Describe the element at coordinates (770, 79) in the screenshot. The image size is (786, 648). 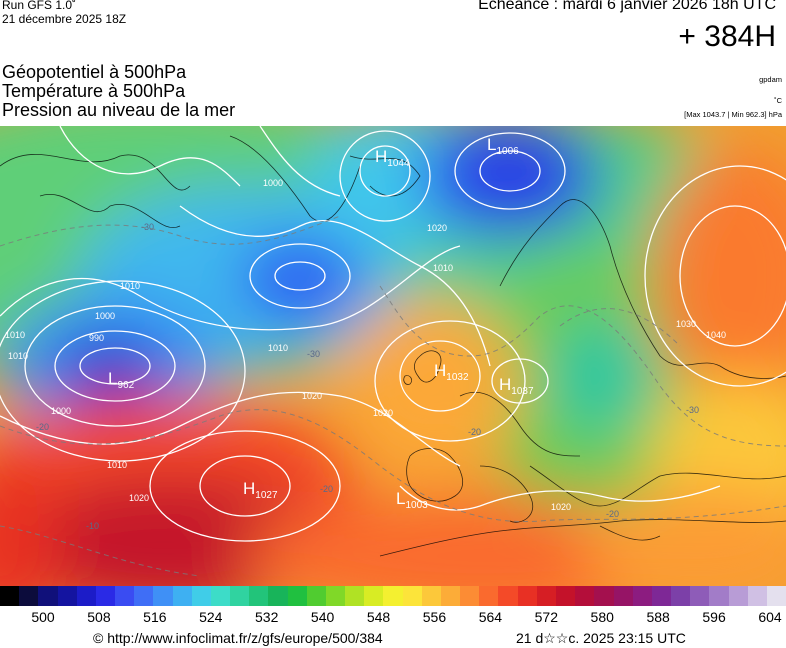
I see `unit-geopotential: gpdam` at that location.